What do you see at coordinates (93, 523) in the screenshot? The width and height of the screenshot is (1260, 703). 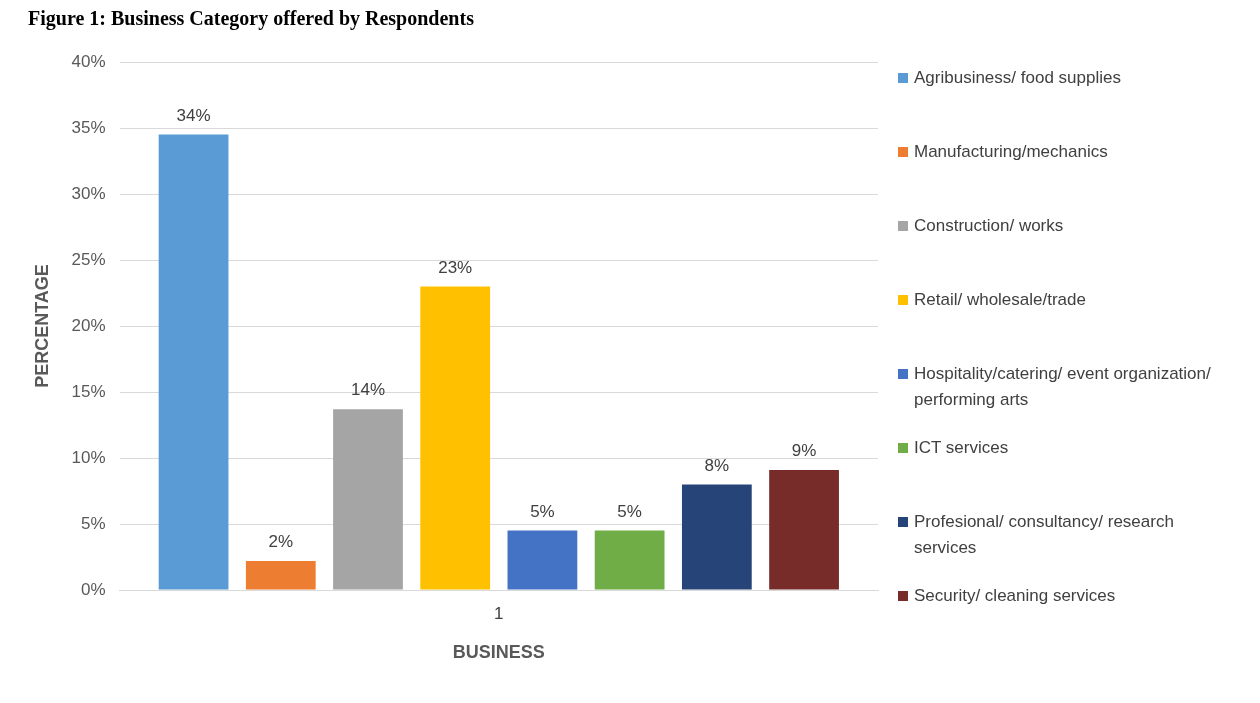 I see `y-tick-label: 5%` at bounding box center [93, 523].